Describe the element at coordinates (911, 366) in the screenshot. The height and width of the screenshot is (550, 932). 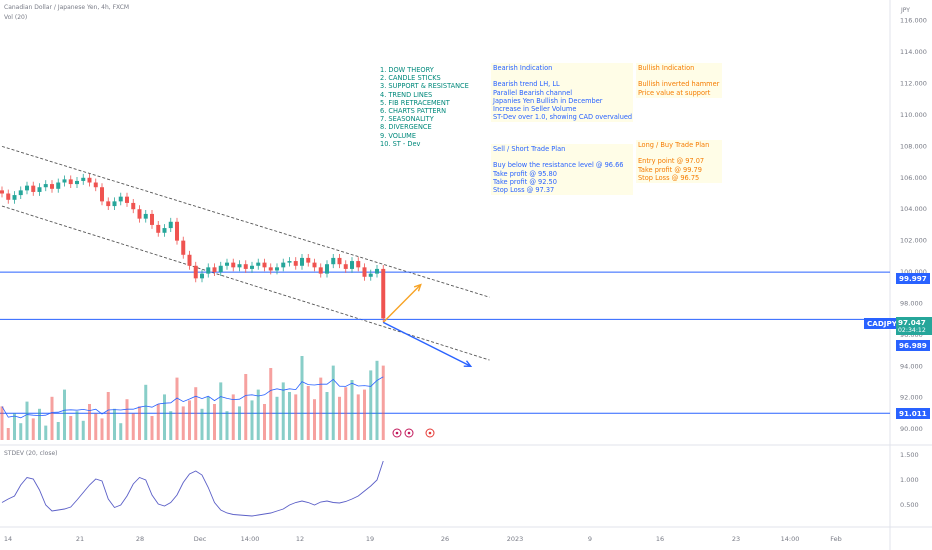
I see `price-axis-tick: 94.000` at that location.